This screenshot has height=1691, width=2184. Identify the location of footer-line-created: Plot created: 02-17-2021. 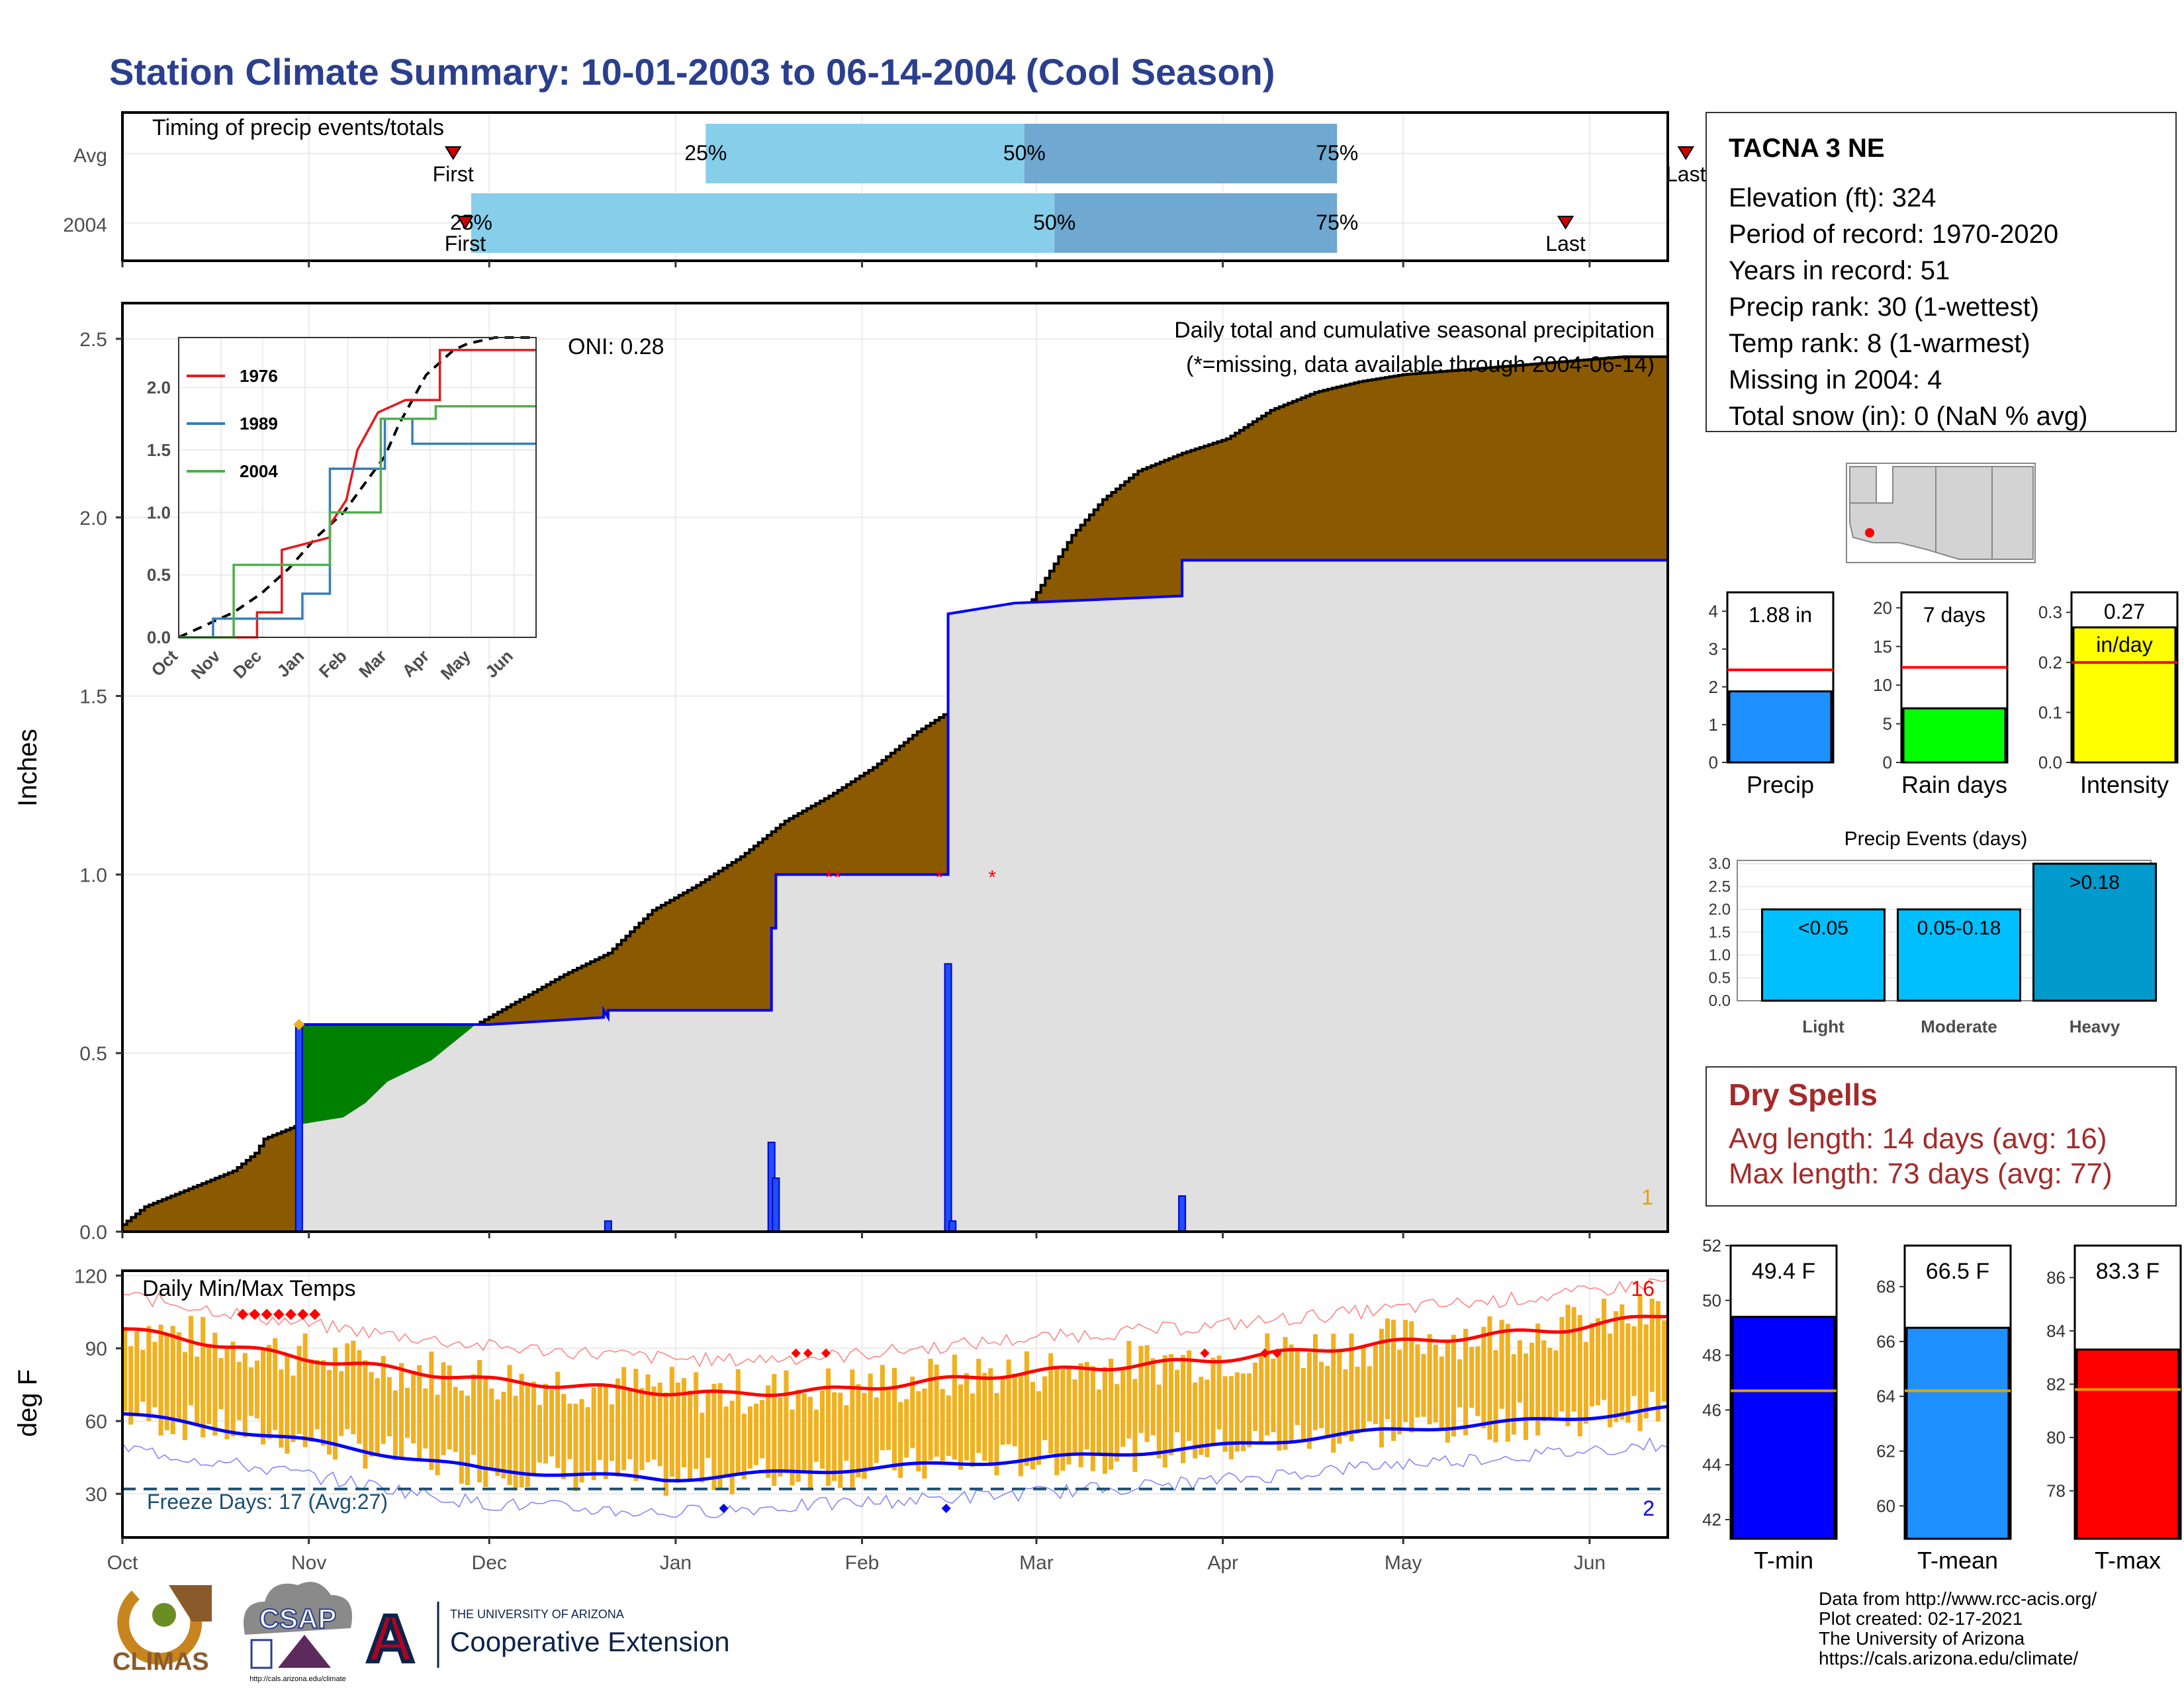
(1921, 1619).